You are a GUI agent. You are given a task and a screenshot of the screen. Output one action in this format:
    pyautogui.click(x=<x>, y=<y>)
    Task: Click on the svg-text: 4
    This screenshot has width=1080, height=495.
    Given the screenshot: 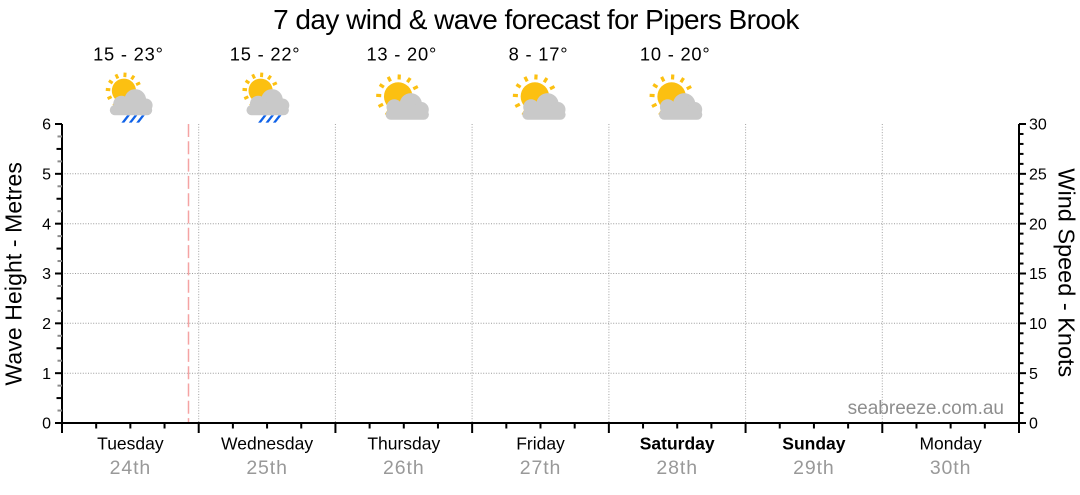 What is the action you would take?
    pyautogui.click(x=46, y=224)
    